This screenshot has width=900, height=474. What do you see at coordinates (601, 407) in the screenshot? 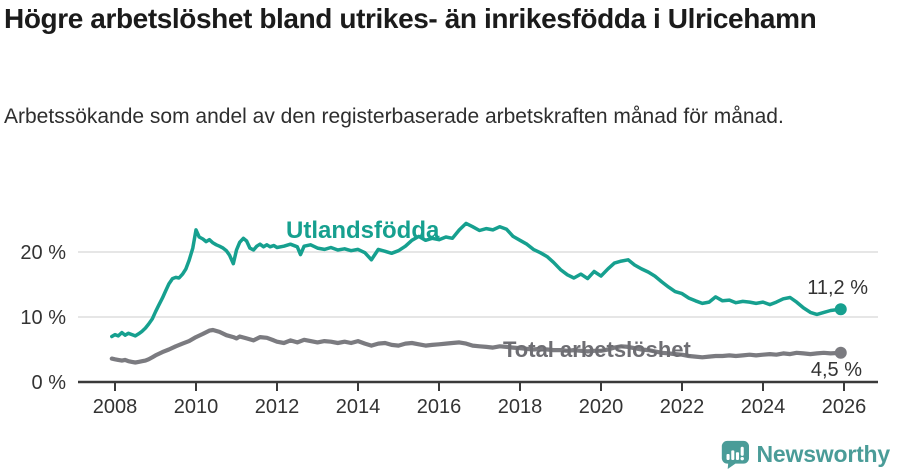
I see `x-tick-label-2020: 2020` at bounding box center [601, 407].